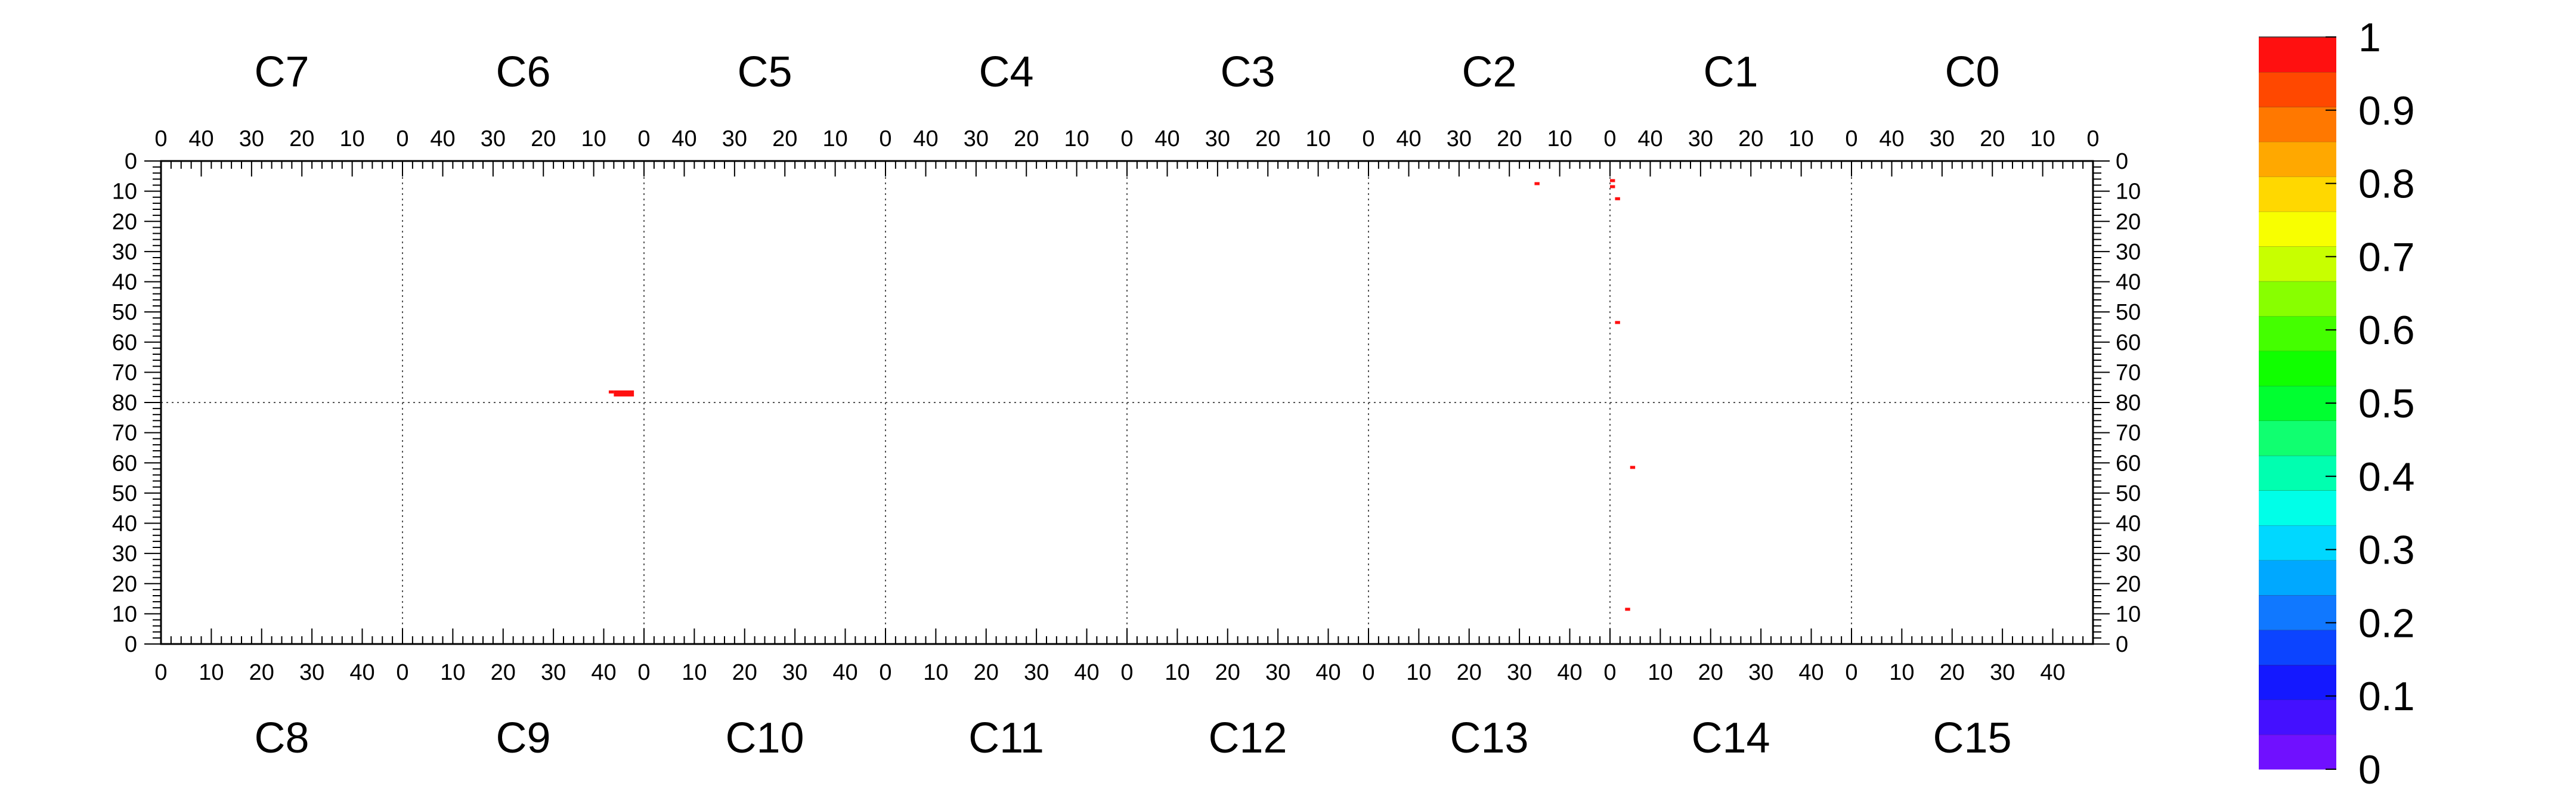 This screenshot has width=2576, height=805. I want to click on section-label-bottom: C10, so click(765, 738).